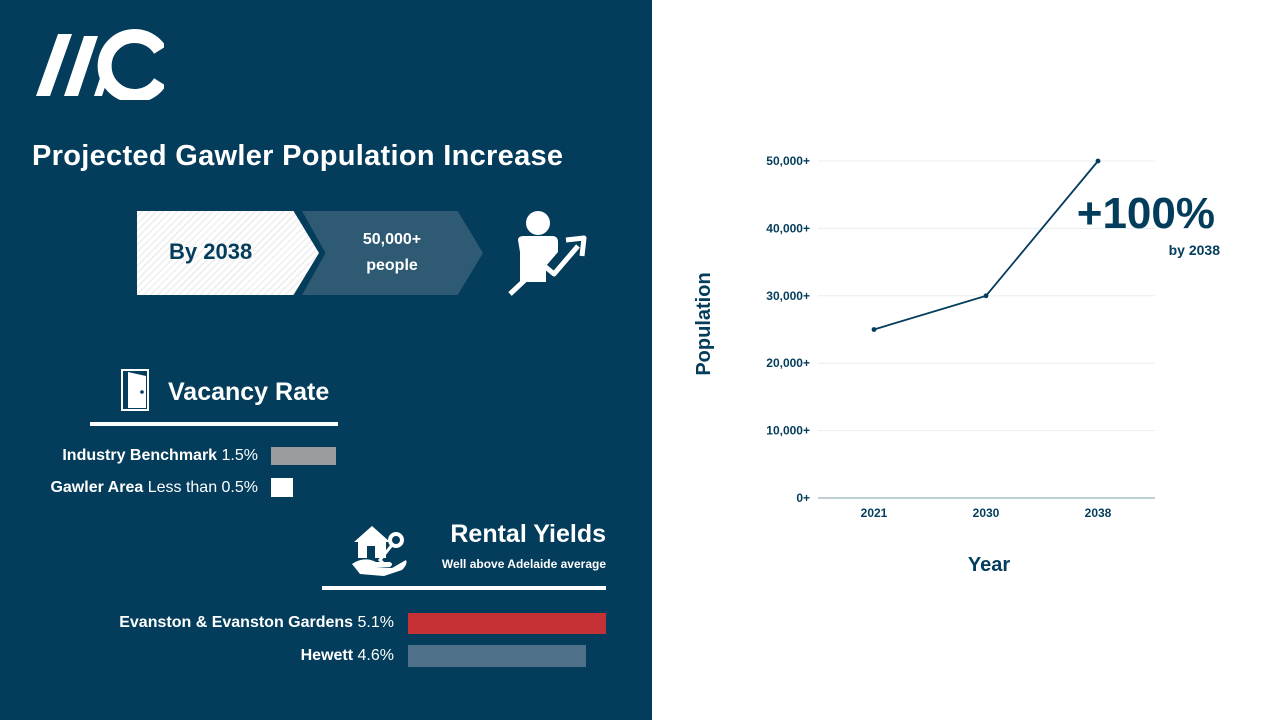 Image resolution: width=1280 pixels, height=720 pixels. Describe the element at coordinates (464, 588) in the screenshot. I see `rental-divider` at that location.